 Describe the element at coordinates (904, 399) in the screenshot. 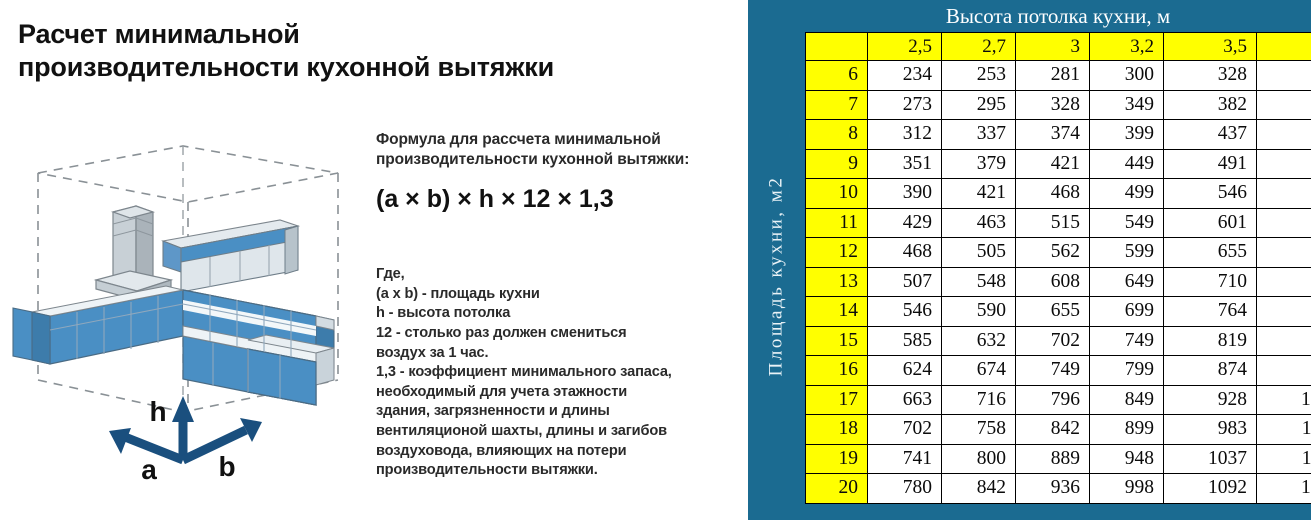

I see `table-cell-r11-c0: 663` at that location.